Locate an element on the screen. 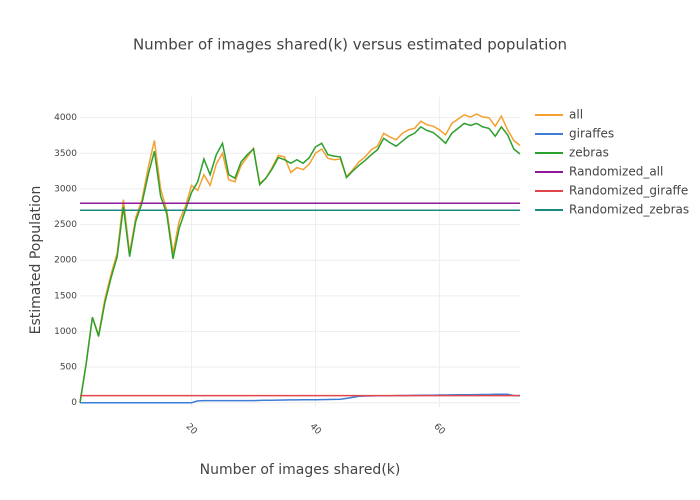 This screenshot has width=700, height=500. x-tick-label: 40 is located at coordinates (315, 429).